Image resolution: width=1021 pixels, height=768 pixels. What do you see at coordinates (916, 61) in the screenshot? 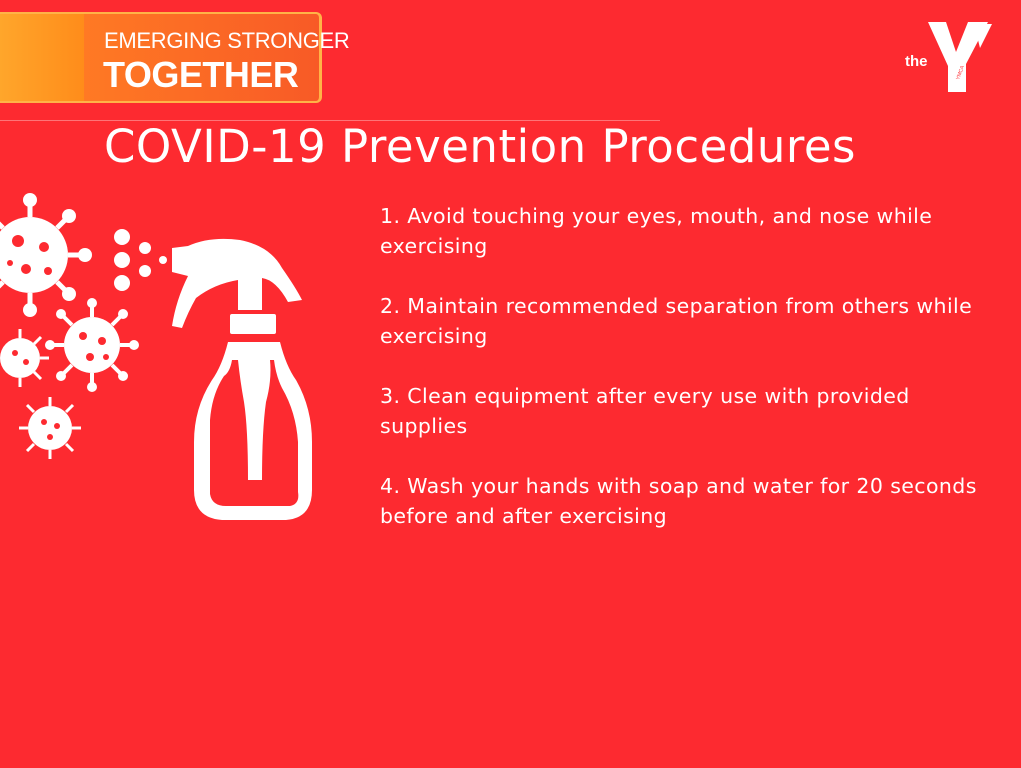
I see `logo-the-text: the` at bounding box center [916, 61].